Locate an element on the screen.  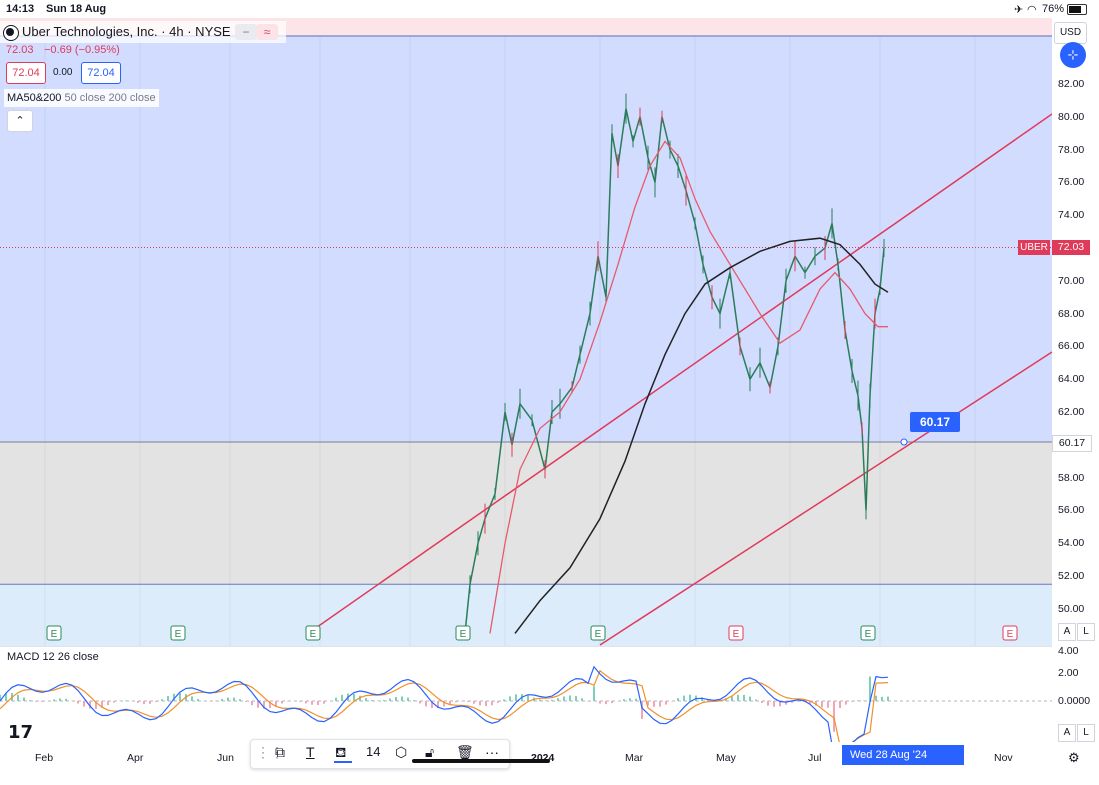
price-tick-label: 74.00 is located at coordinates (1071, 215).